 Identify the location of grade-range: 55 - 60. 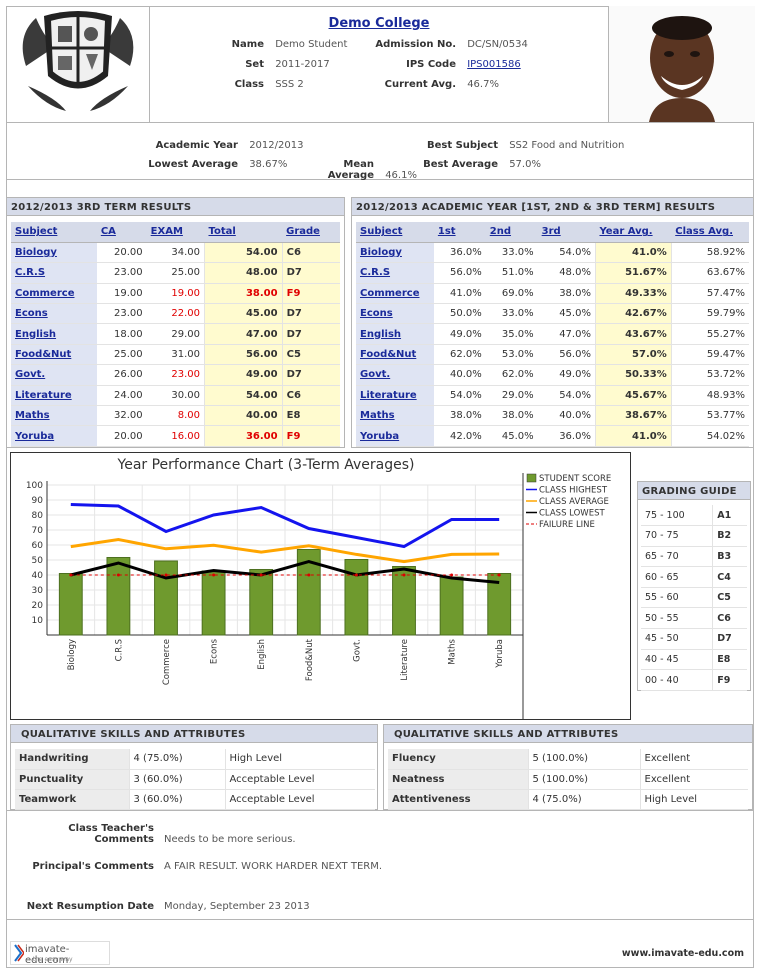
(677, 598).